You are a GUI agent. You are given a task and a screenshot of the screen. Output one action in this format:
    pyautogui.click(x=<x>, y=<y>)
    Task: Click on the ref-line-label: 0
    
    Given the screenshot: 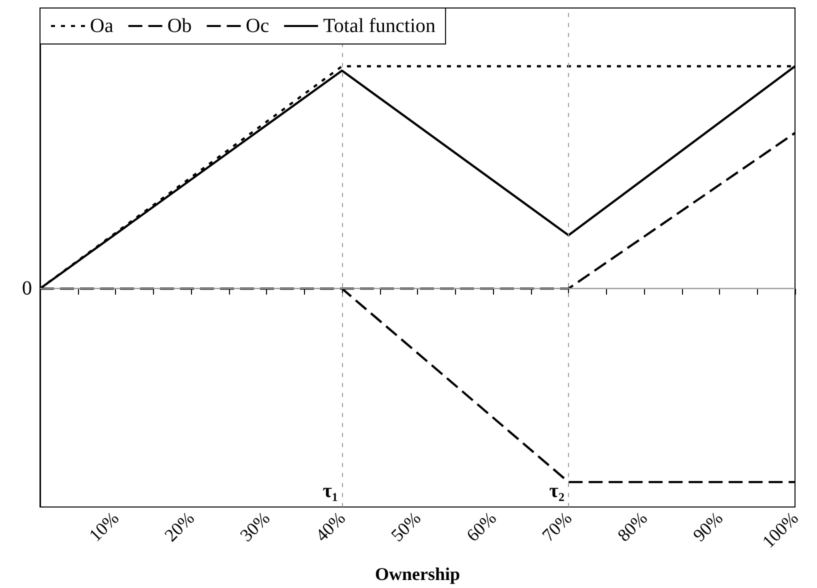 What is the action you would take?
    pyautogui.click(x=27, y=289)
    